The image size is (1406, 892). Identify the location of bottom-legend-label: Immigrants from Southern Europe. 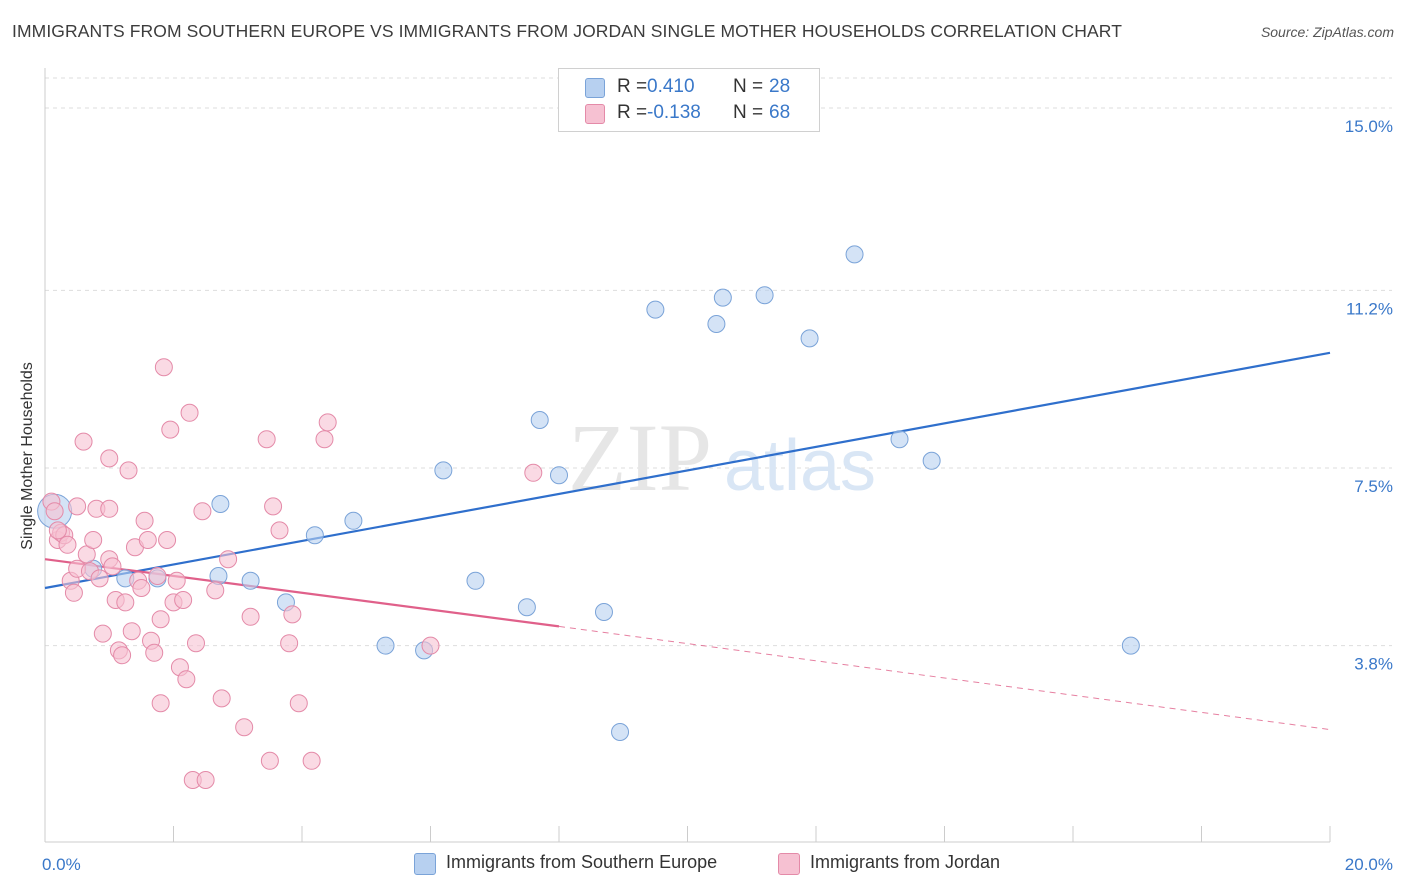
(582, 862).